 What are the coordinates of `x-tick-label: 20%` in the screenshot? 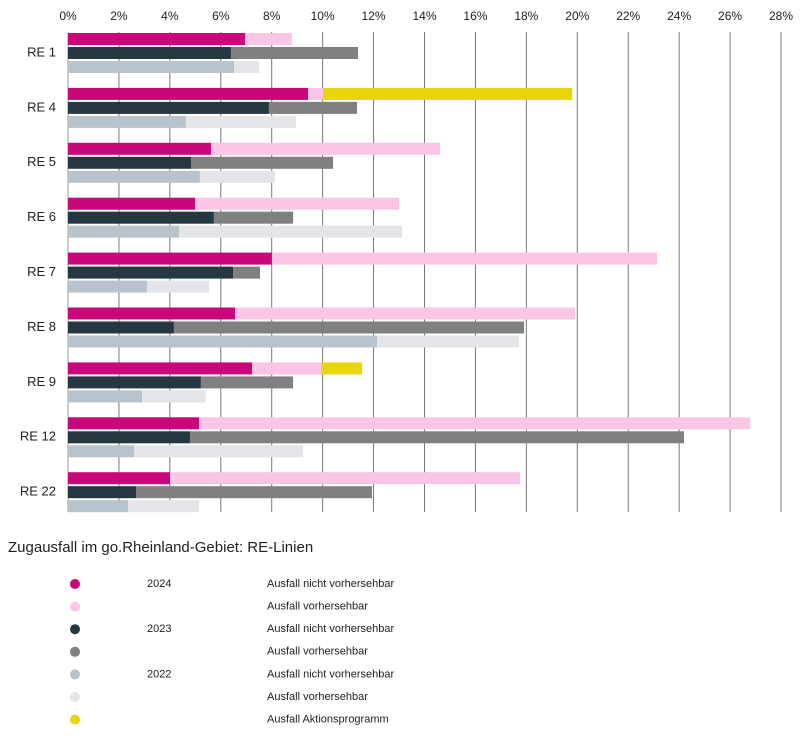 It's located at (577, 16).